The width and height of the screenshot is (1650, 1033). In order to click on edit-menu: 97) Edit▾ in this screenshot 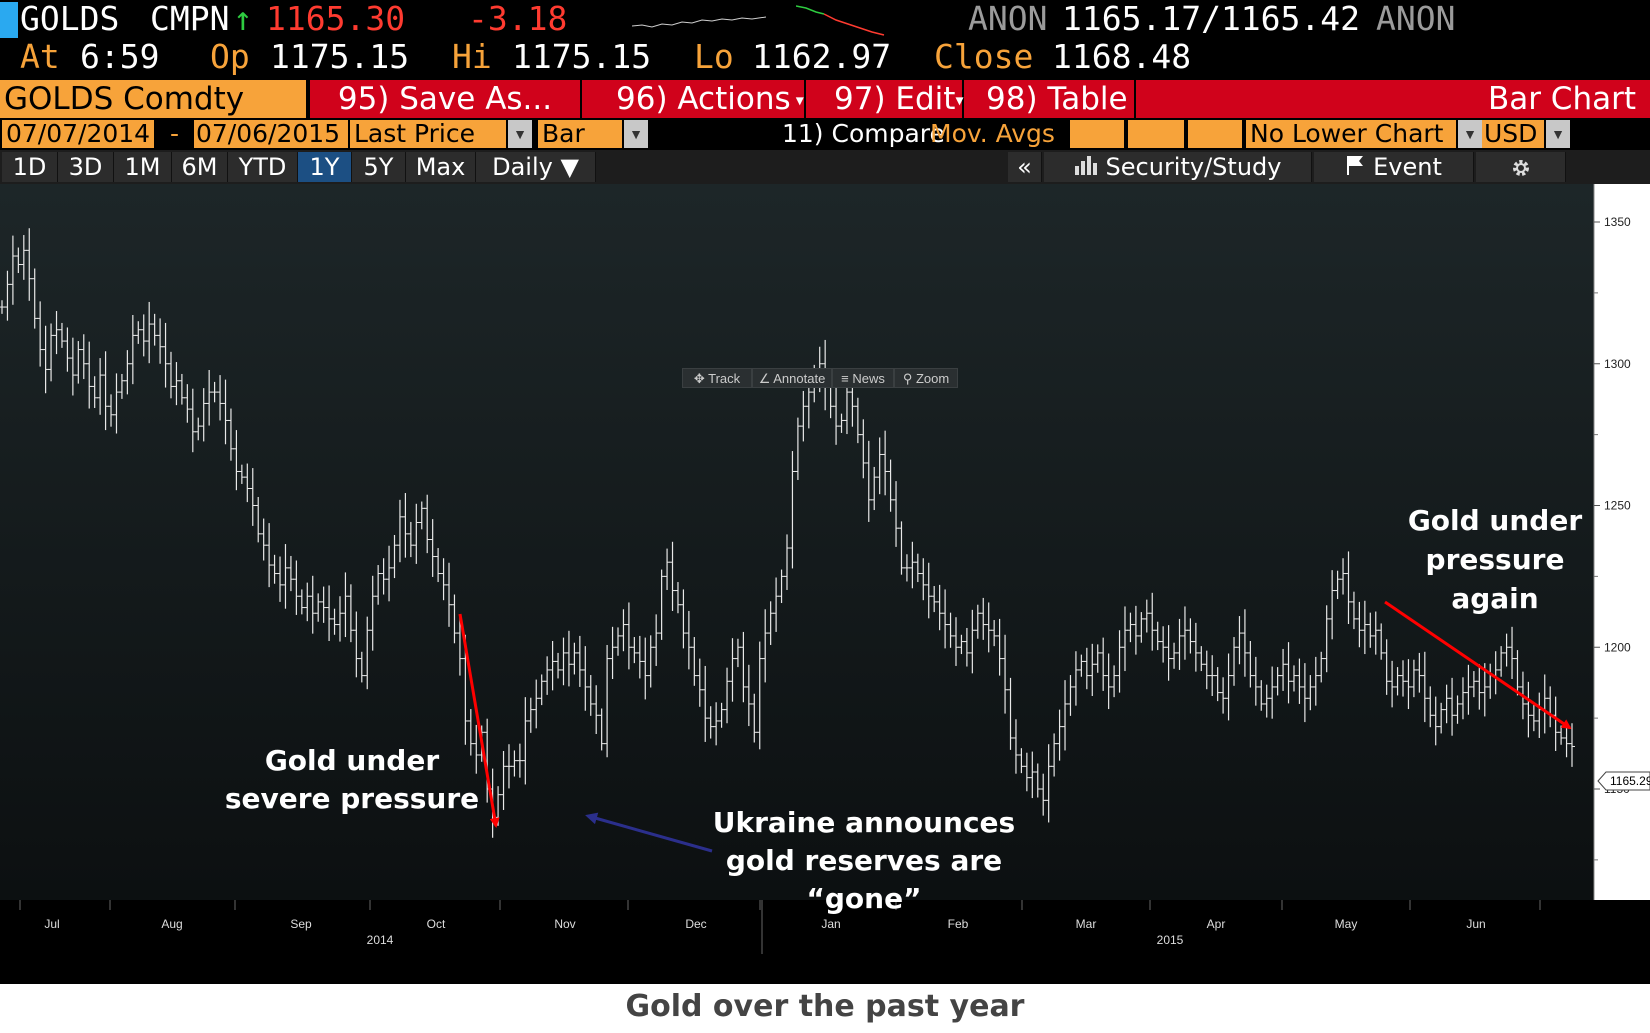, I will do `click(884, 99)`.